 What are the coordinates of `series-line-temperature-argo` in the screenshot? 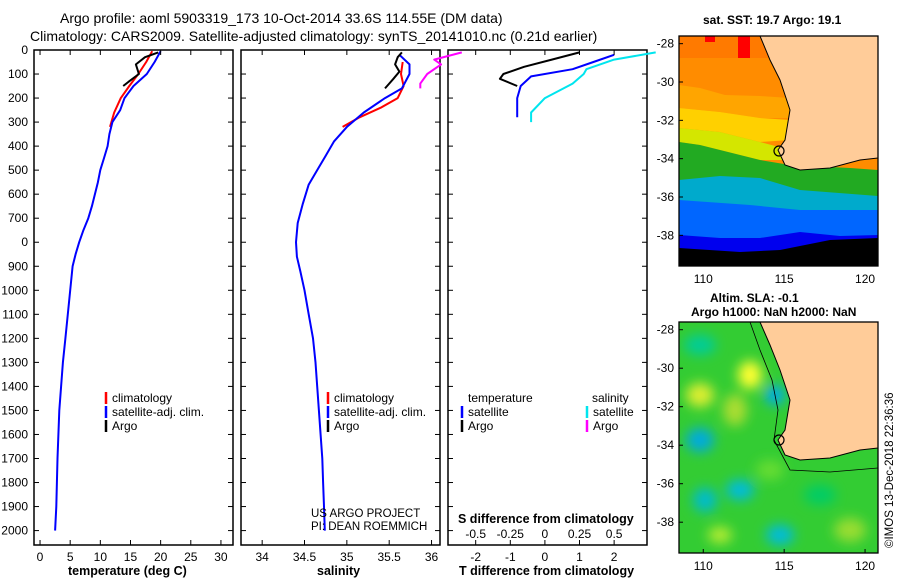 It's located at (539, 69).